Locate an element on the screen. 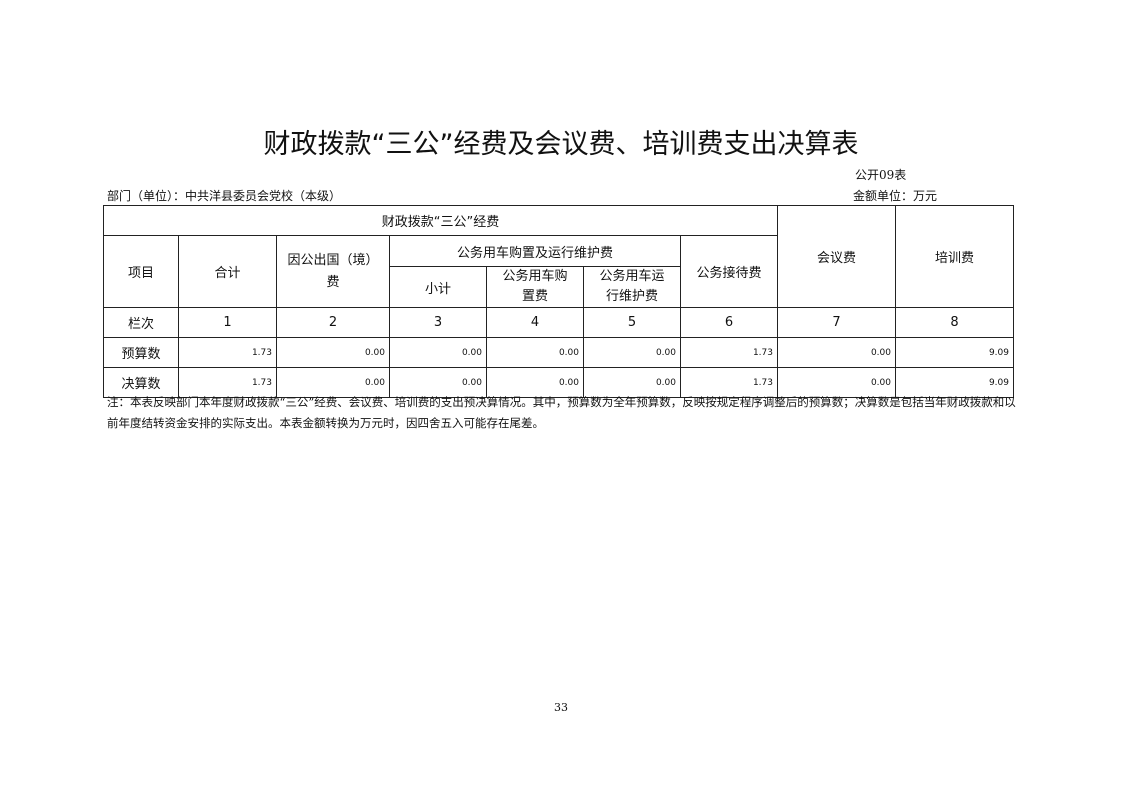 The height and width of the screenshot is (793, 1122). header-total: 合计 is located at coordinates (227, 271).